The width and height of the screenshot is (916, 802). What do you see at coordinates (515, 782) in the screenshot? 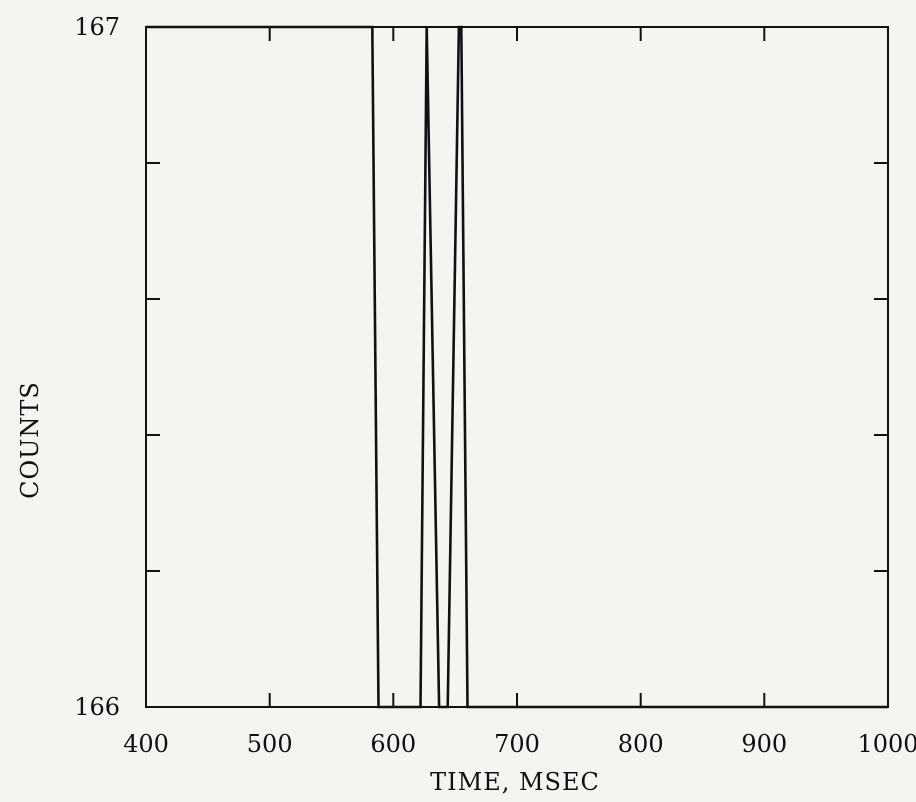
I see `x-axis-title: TIME, MSEC` at bounding box center [515, 782].